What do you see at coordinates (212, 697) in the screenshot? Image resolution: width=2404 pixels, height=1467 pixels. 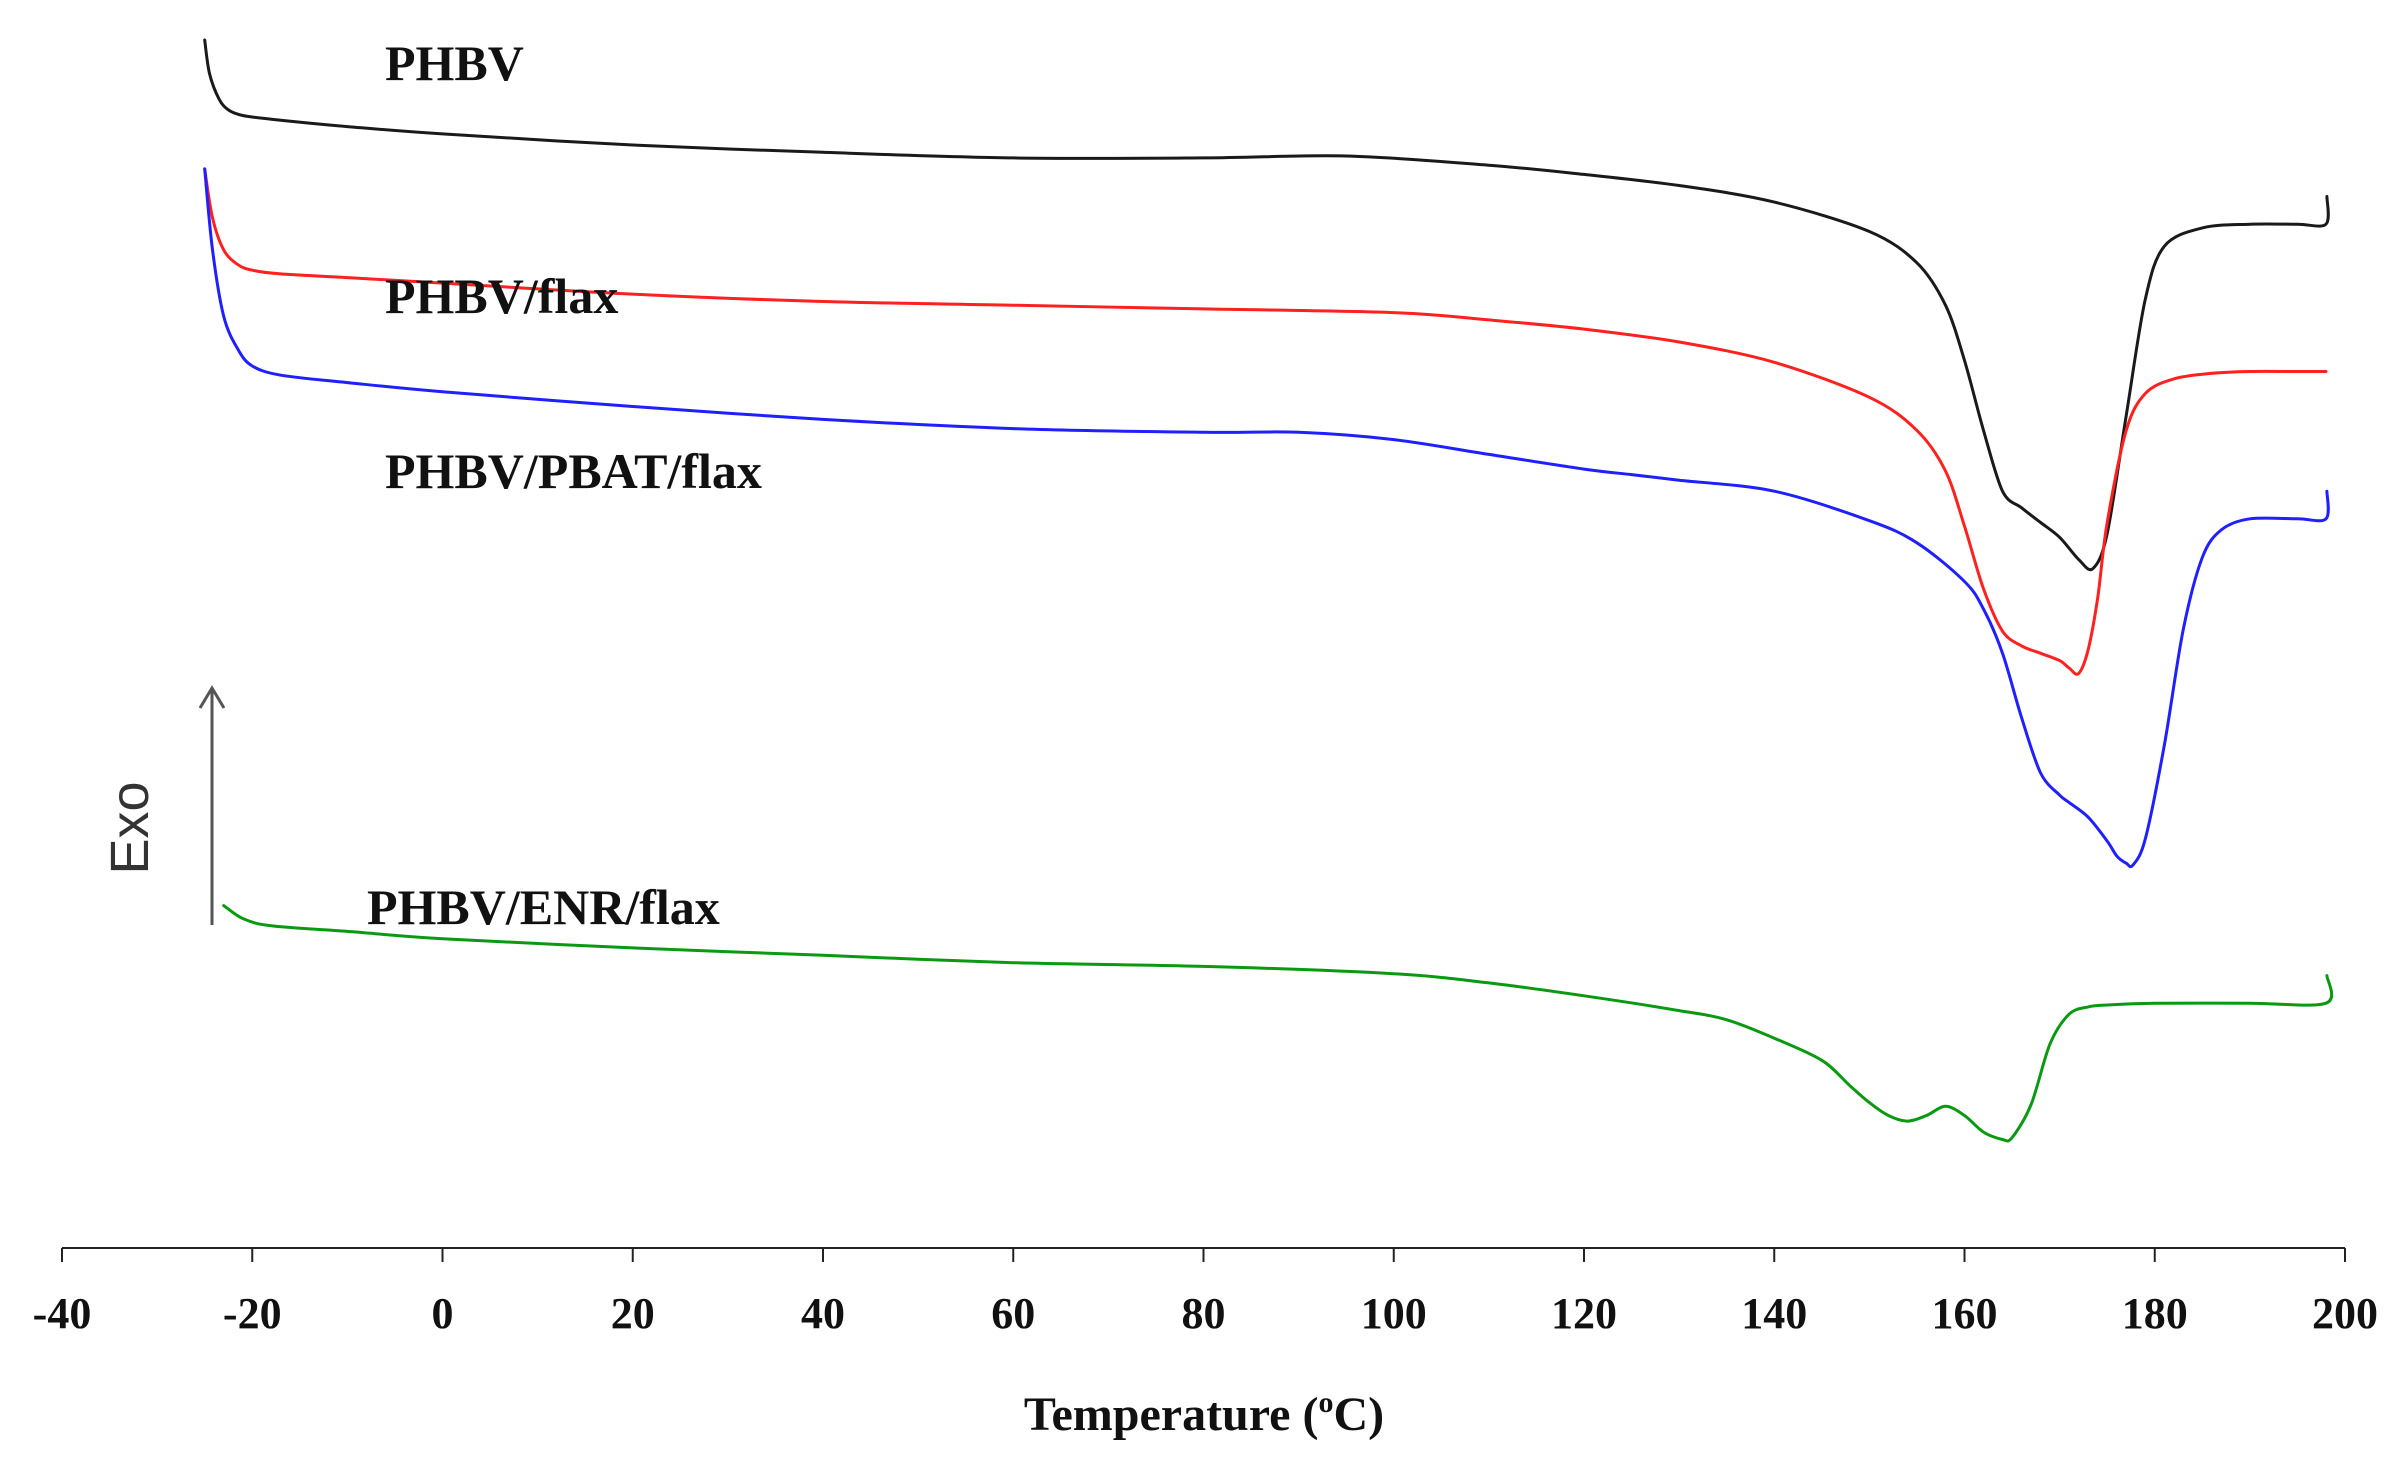 I see `exo-arrow-head-icon` at bounding box center [212, 697].